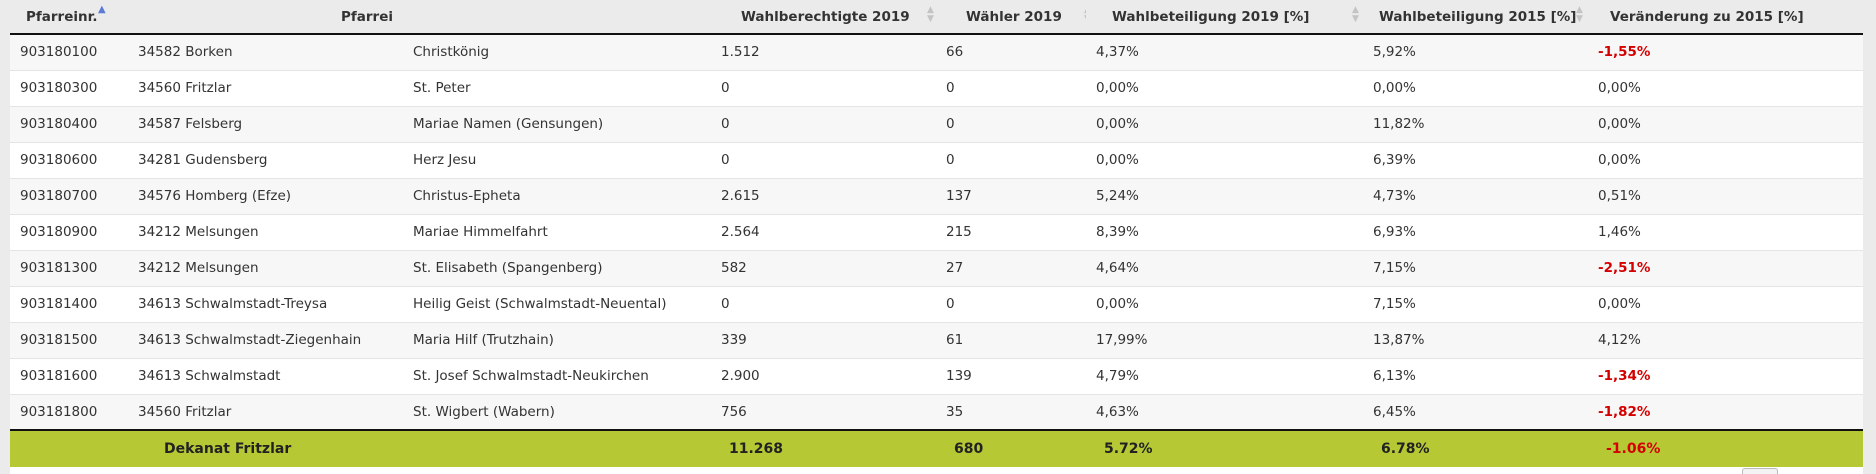 Image resolution: width=1876 pixels, height=474 pixels. What do you see at coordinates (69, 196) in the screenshot?
I see `cell-pfarreinr: 903180700` at bounding box center [69, 196].